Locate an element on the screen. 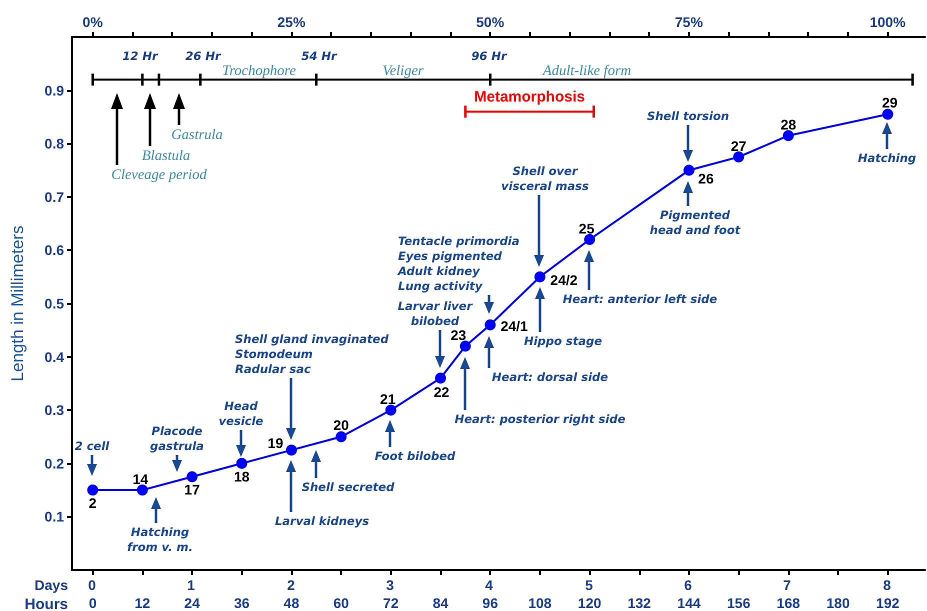 The height and width of the screenshot is (611, 927). annotation: 23 is located at coordinates (458, 335).